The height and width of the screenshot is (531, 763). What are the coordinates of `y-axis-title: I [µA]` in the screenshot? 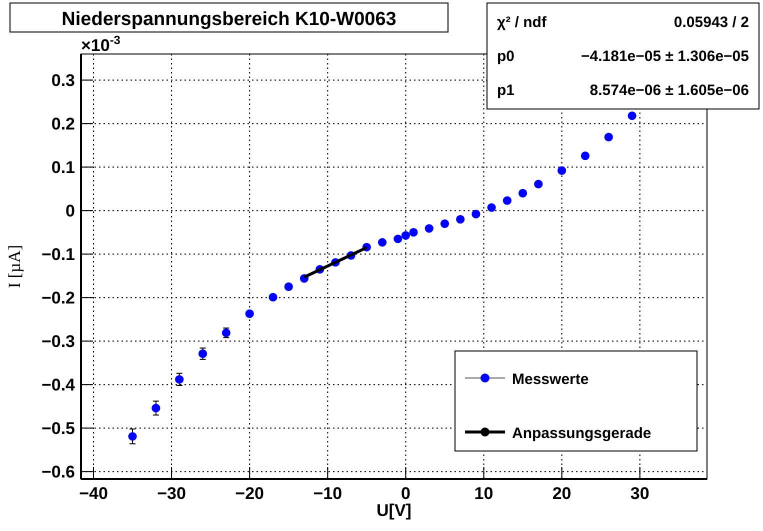 It's located at (14, 266).